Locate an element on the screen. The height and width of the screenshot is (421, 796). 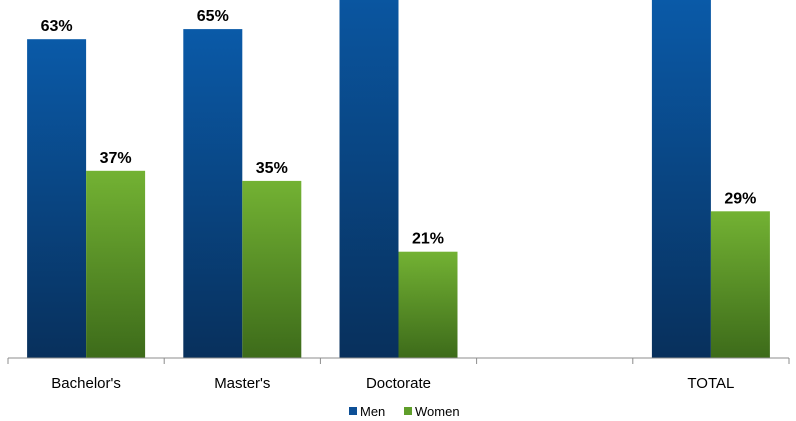
legend-swatch-men is located at coordinates (353, 411).